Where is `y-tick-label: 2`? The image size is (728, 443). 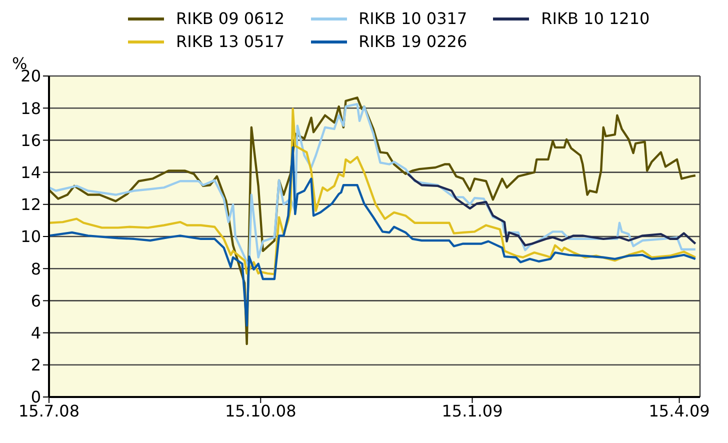
y-tick-label: 2 is located at coordinates (35, 365).